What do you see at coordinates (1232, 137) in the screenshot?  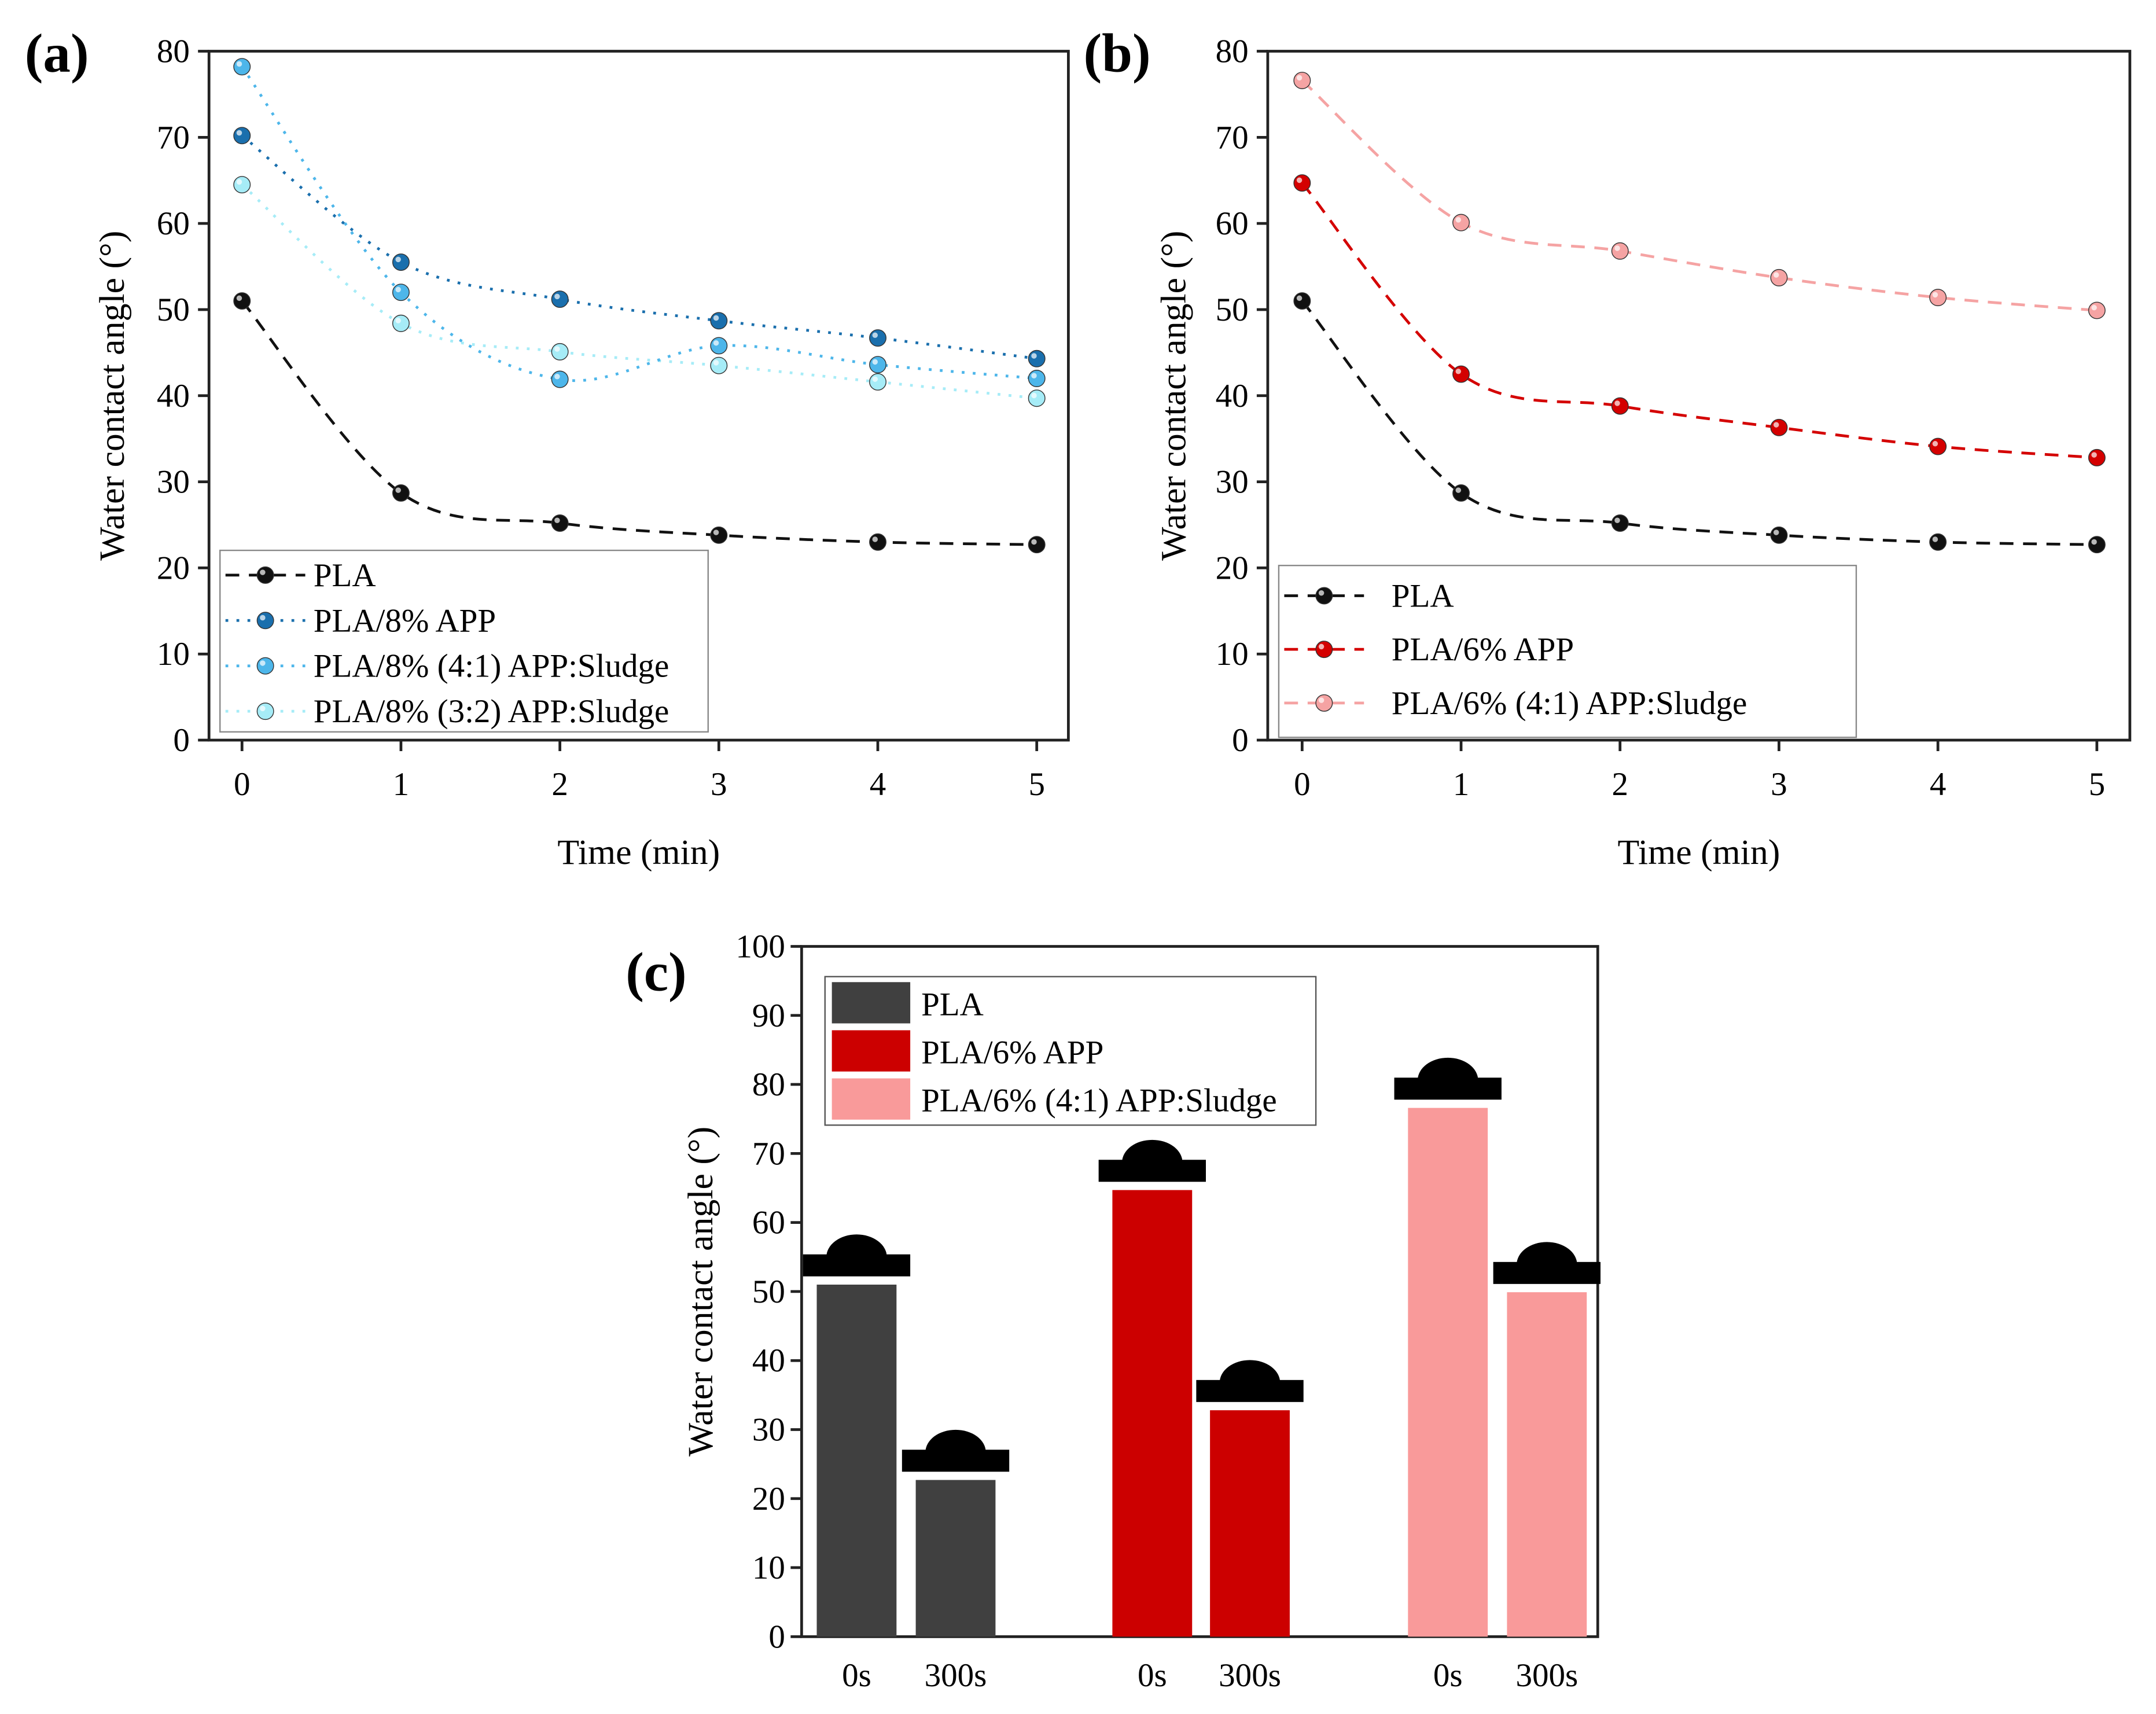 I see `y-tick-label: 70` at bounding box center [1232, 137].